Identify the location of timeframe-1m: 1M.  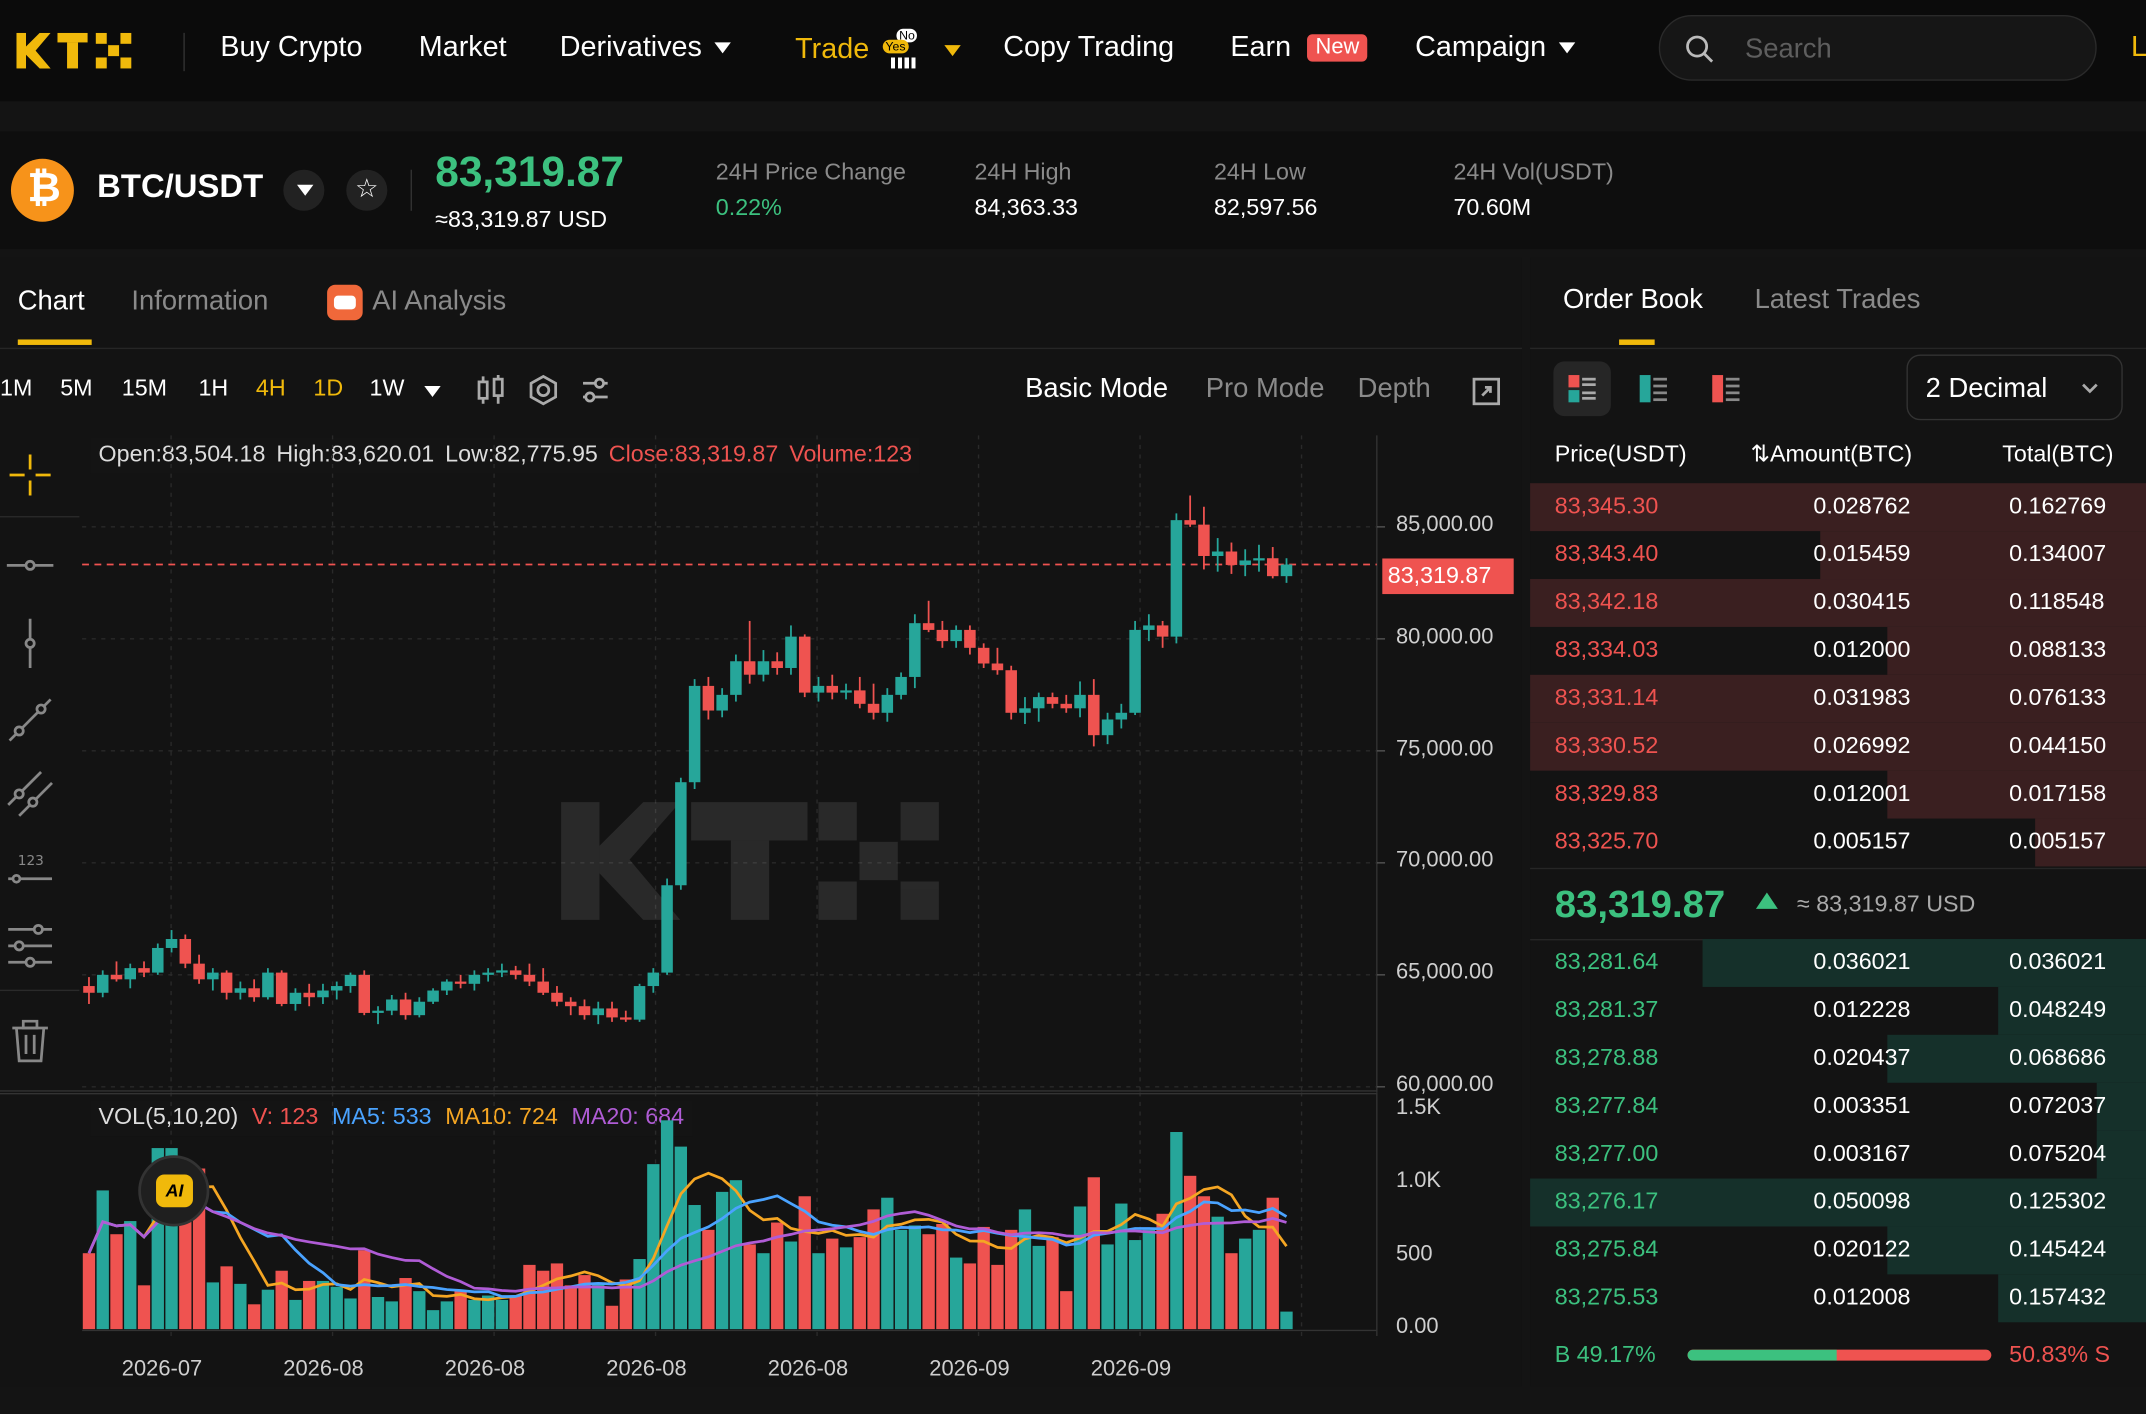
(16, 388).